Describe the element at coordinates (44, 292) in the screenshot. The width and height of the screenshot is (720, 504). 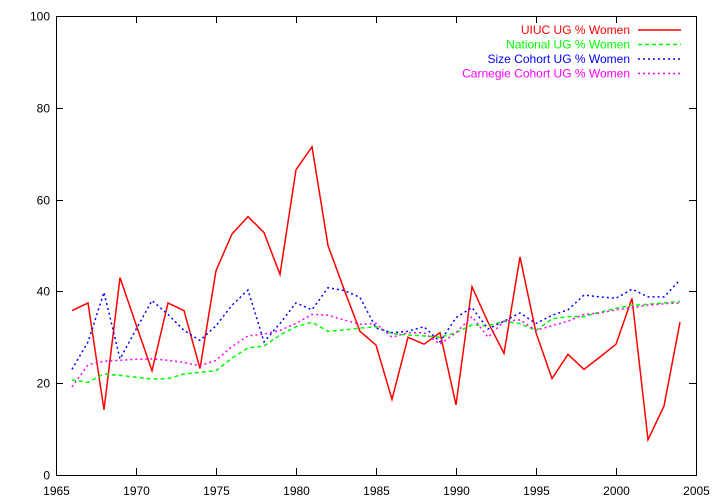
I see `y-tick-label: 40` at that location.